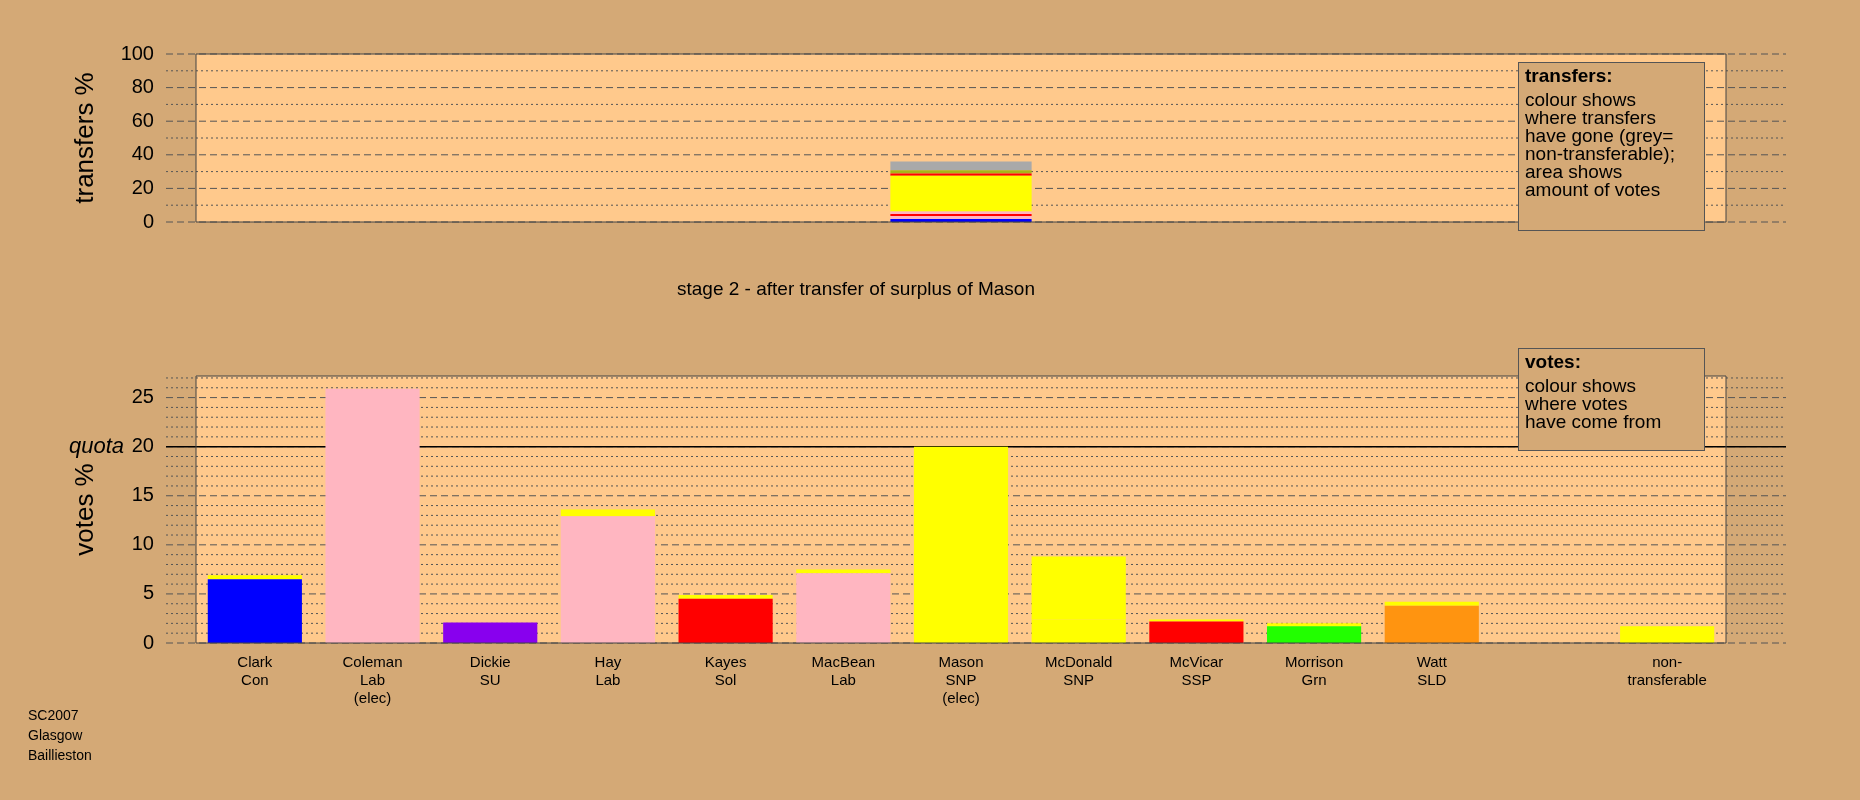  What do you see at coordinates (1196, 671) in the screenshot?
I see `x-tick-label: McVicar SSP` at bounding box center [1196, 671].